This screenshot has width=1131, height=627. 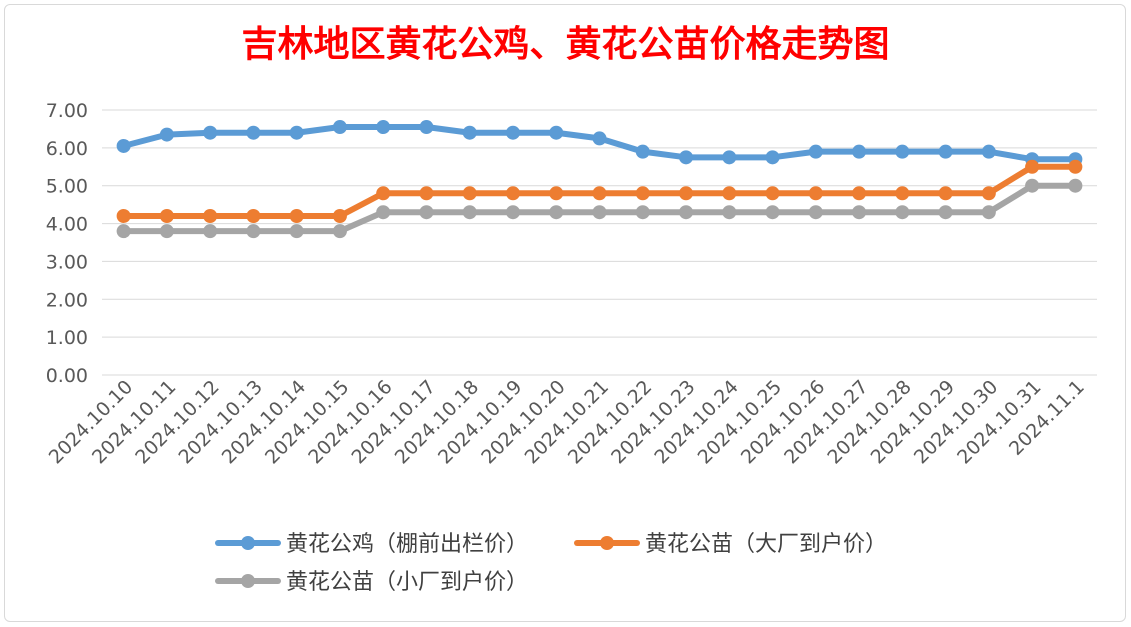 I want to click on legend-item: 黄花公鸡（棚前出栏价）, so click(x=371, y=544).